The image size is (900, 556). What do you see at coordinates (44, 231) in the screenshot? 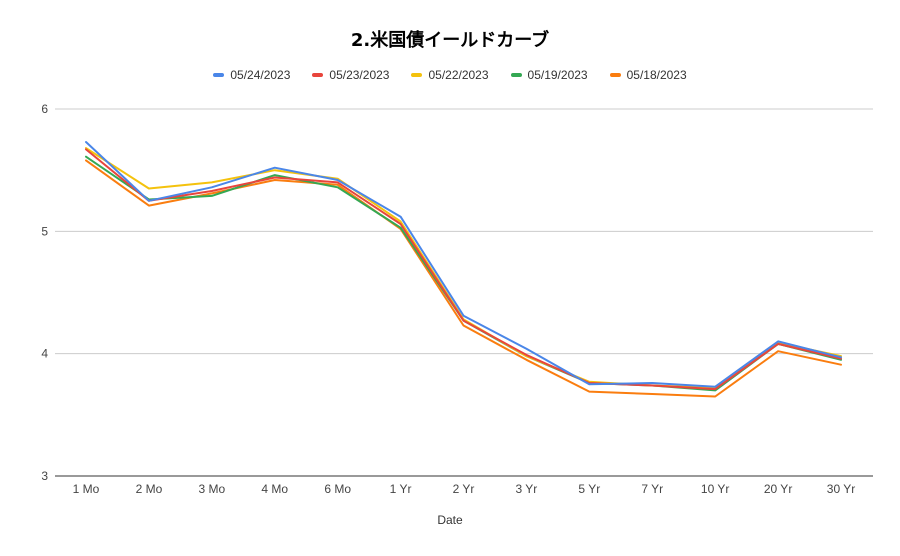
I see `y-tick-label: 5` at bounding box center [44, 231].